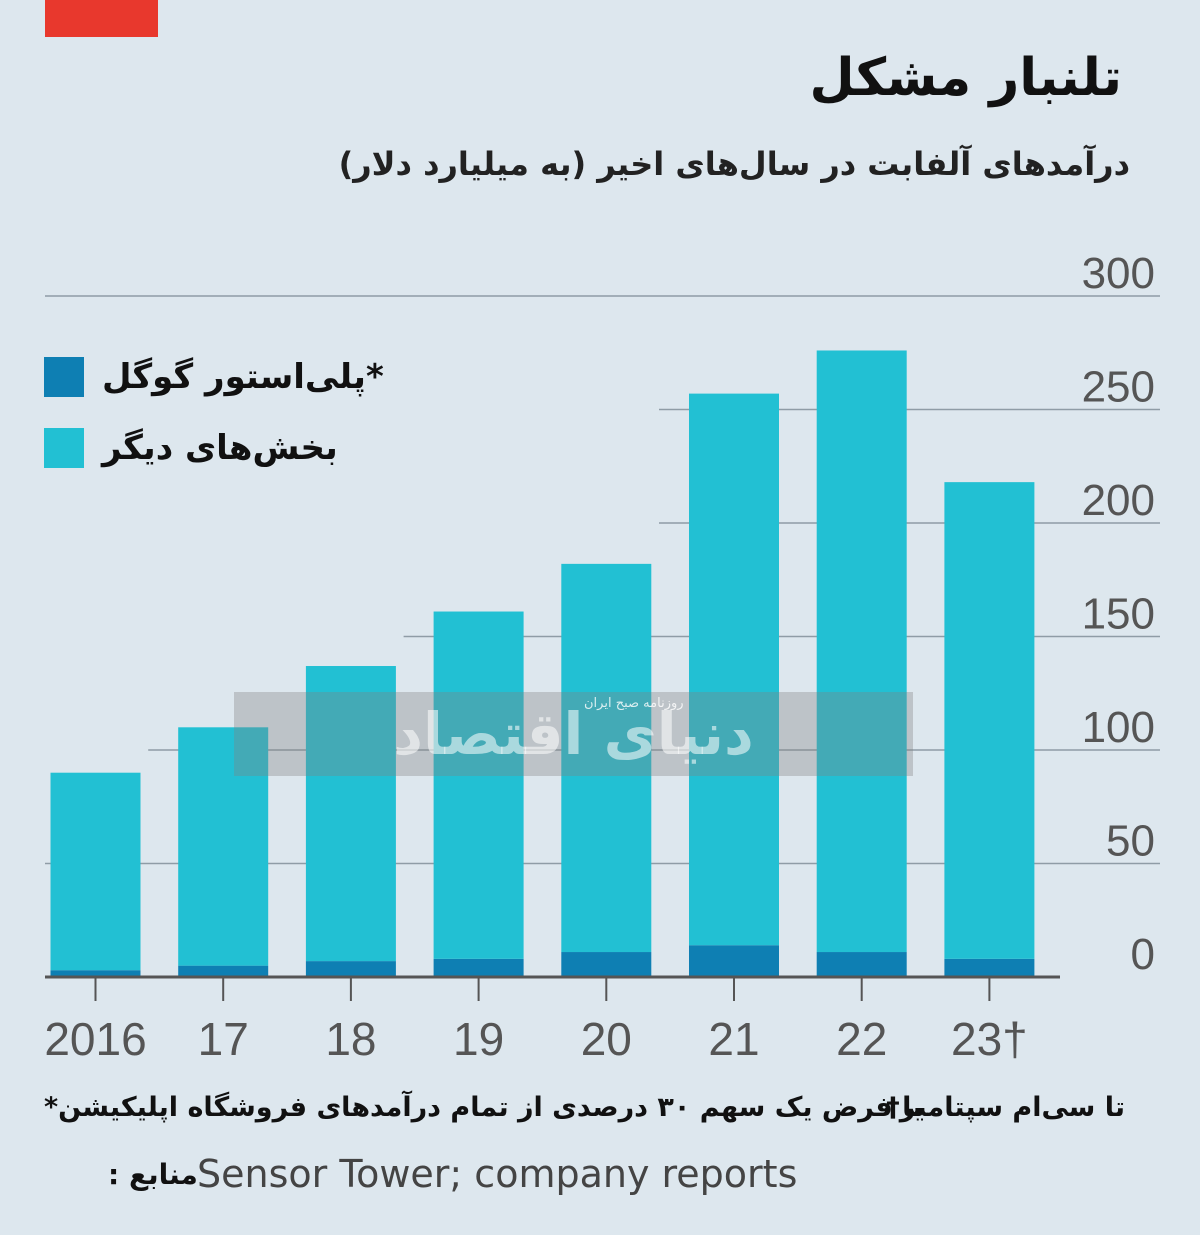  I want to click on x-tick-label: 20, so click(606, 1039).